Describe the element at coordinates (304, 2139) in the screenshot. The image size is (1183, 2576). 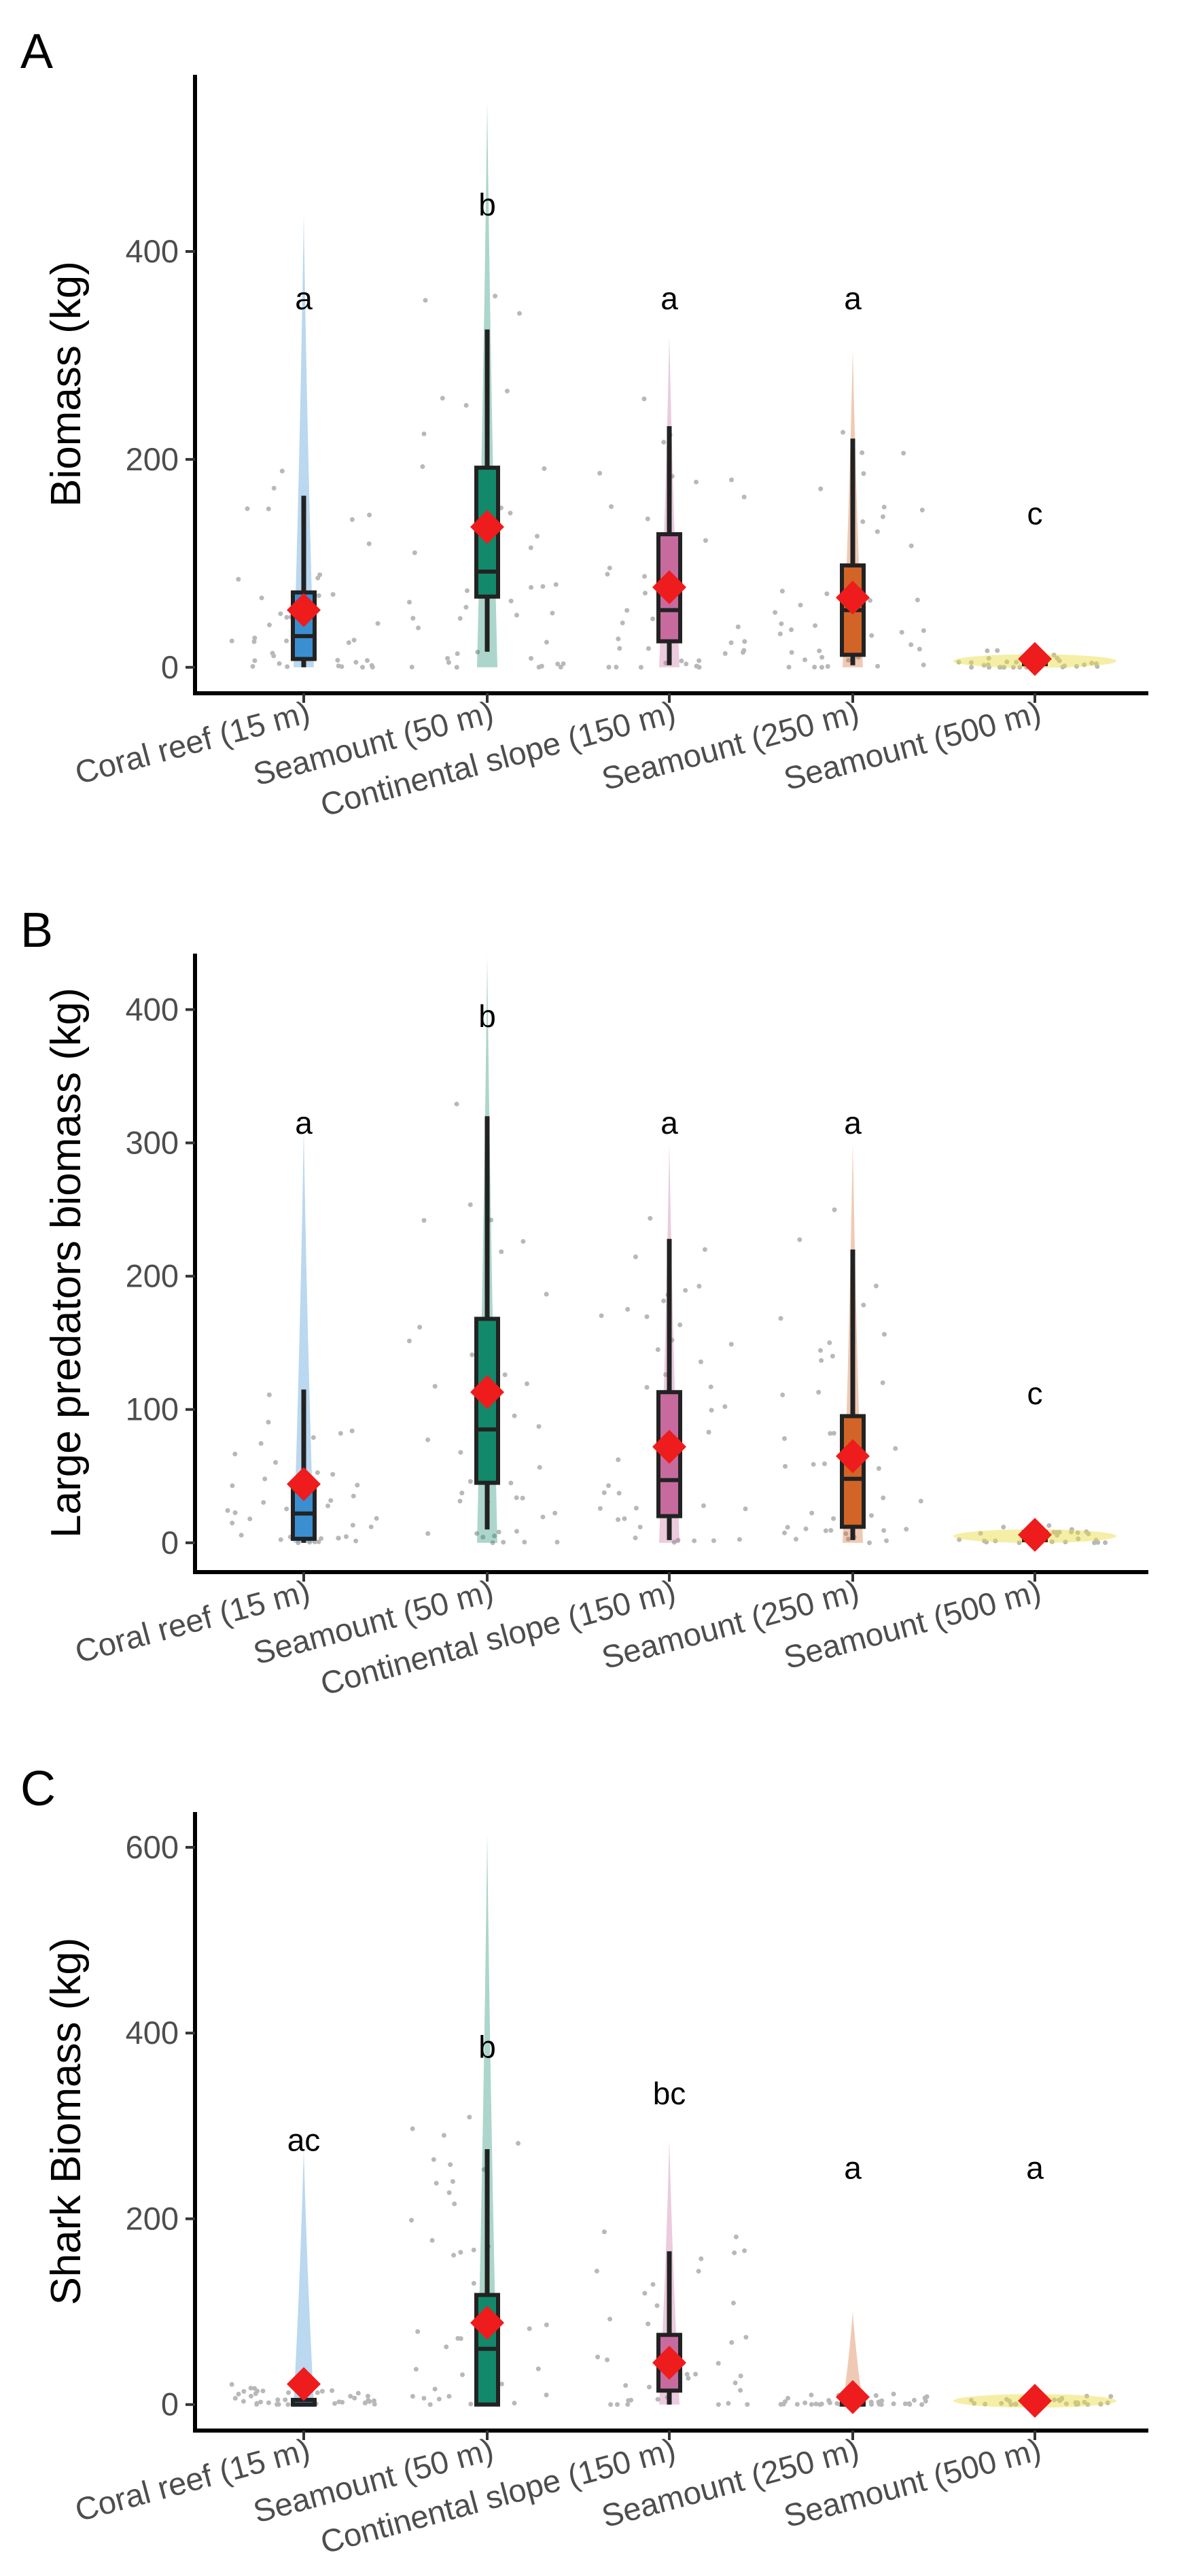
I see `significance-letter: ac` at that location.